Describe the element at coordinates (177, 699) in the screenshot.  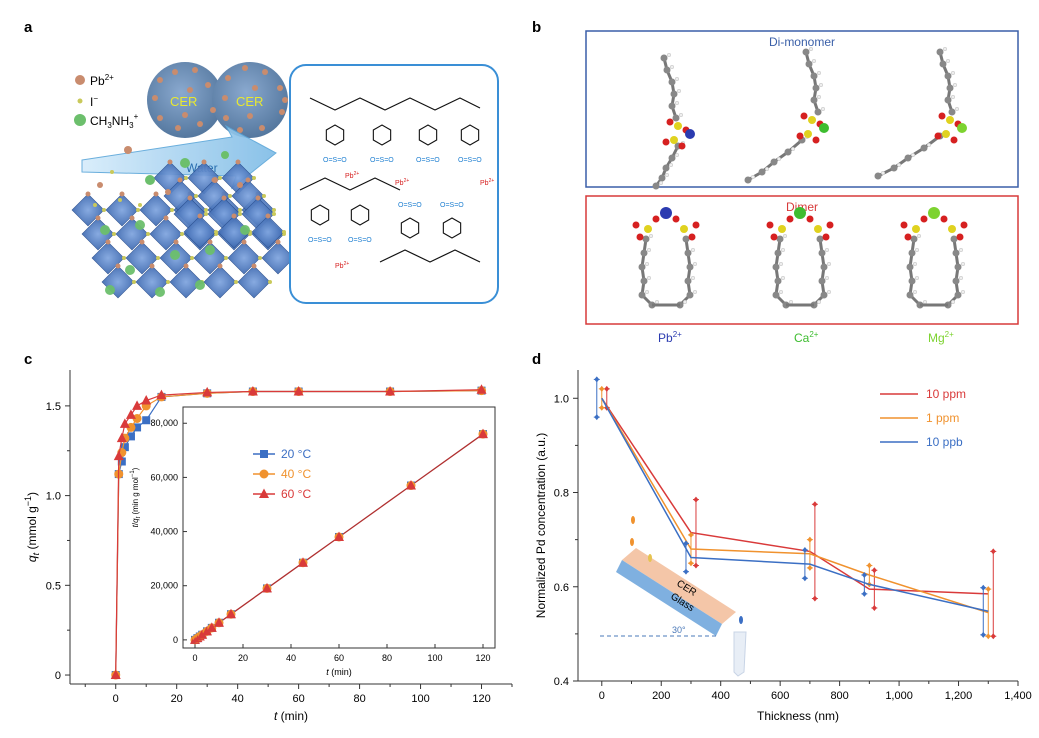
I see `x-tick-label: 20` at that location.